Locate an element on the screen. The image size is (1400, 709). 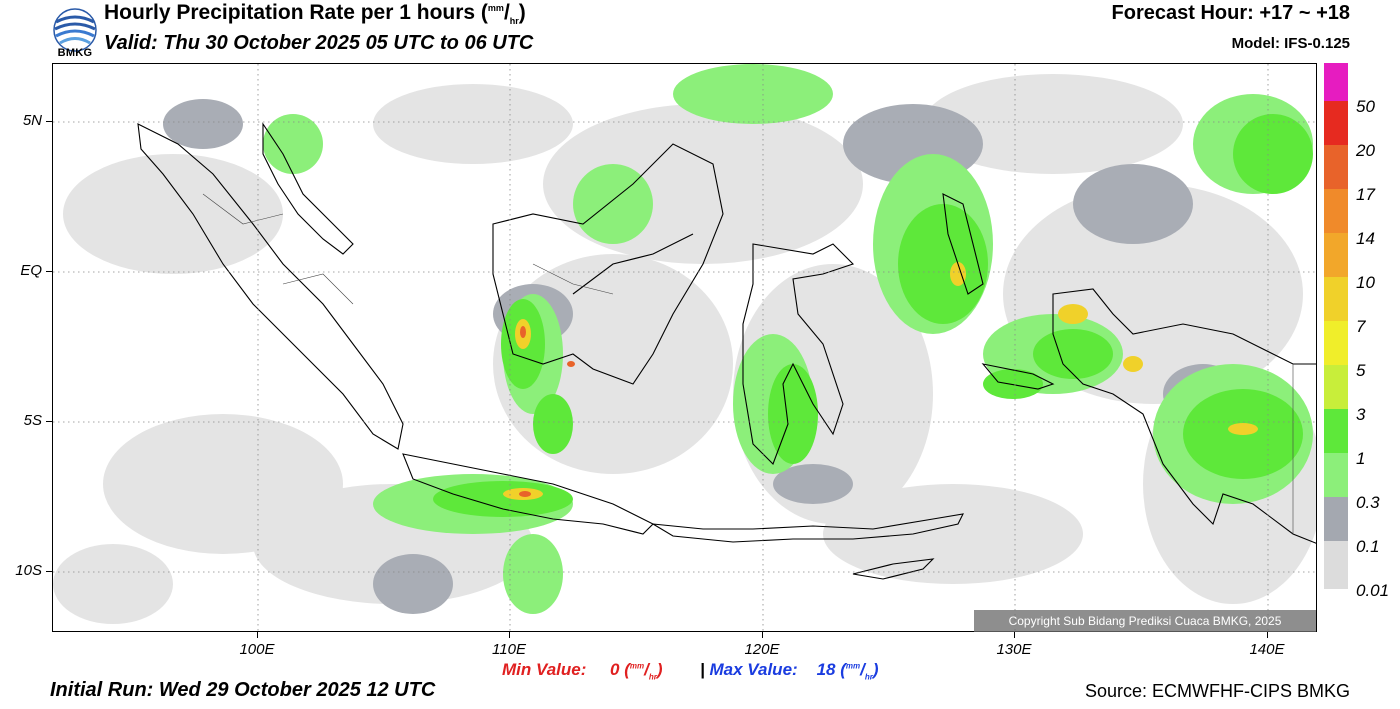
max-value: | Max Value: 18 (mm/hr) is located at coordinates (789, 671).